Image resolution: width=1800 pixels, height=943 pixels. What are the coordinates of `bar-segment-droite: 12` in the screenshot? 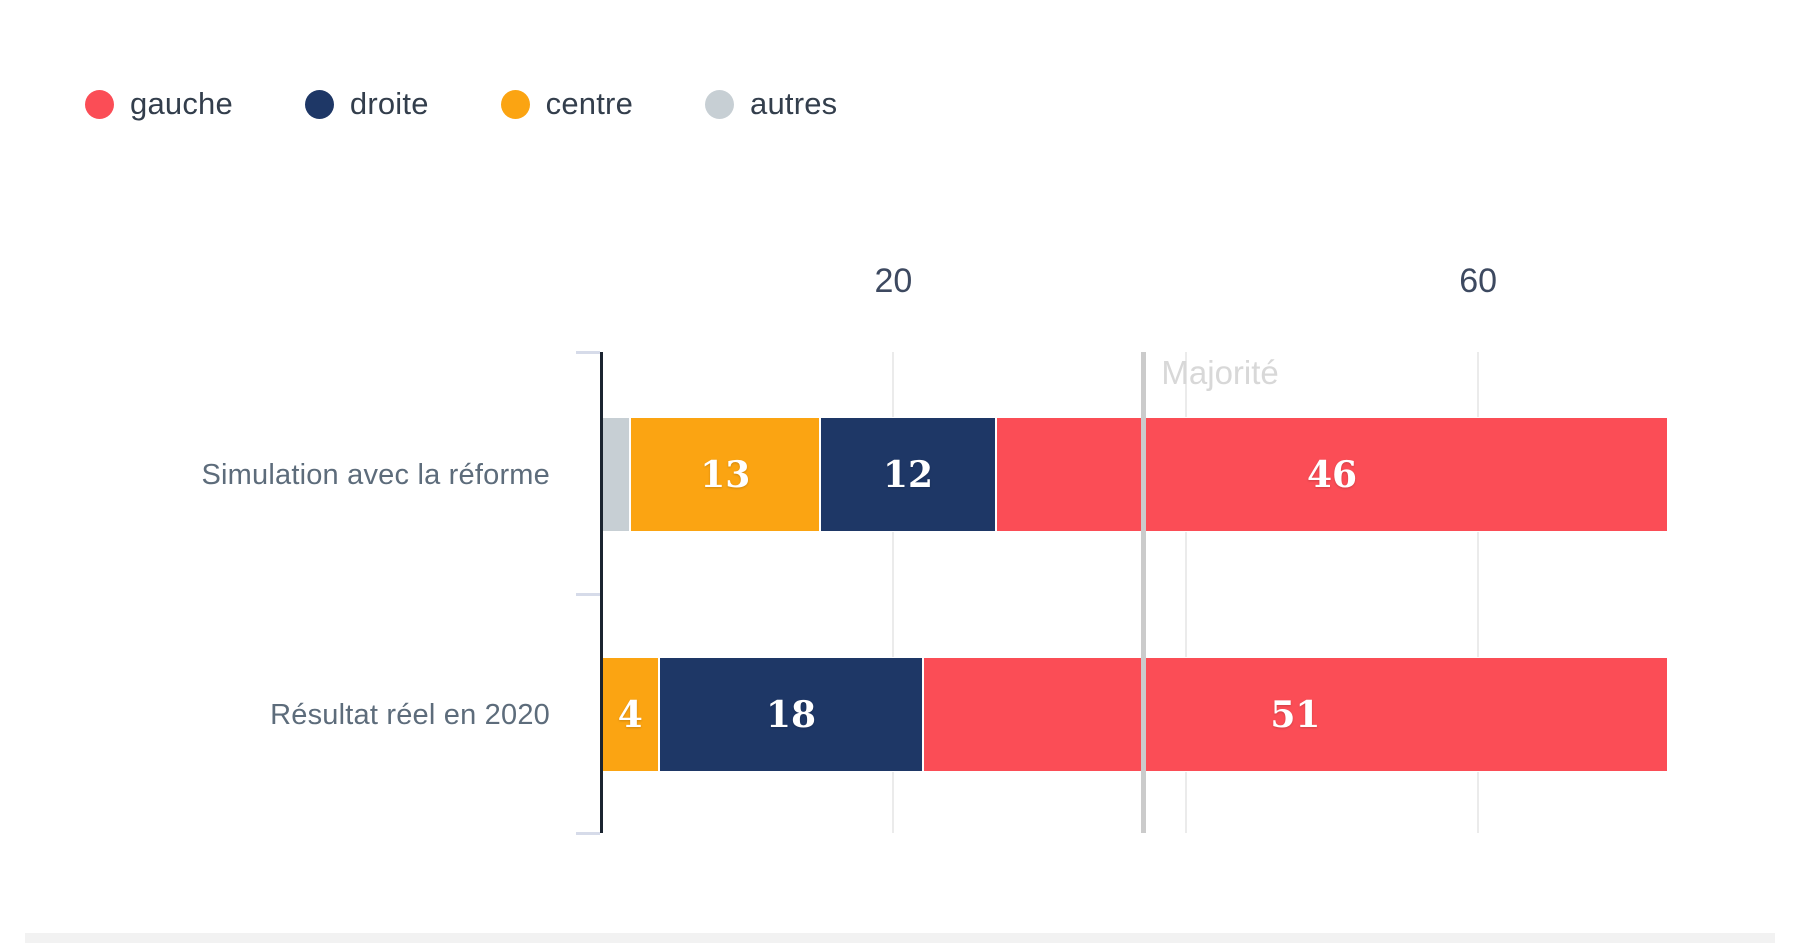 It's located at (908, 474).